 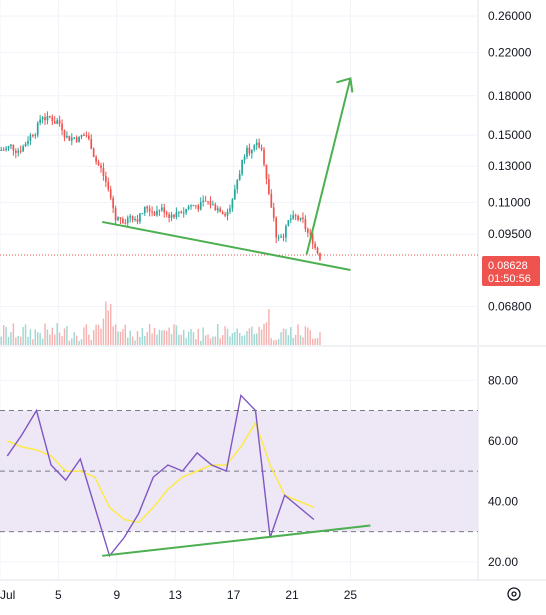 I want to click on price-tick-label: 0.09500, so click(x=510, y=234).